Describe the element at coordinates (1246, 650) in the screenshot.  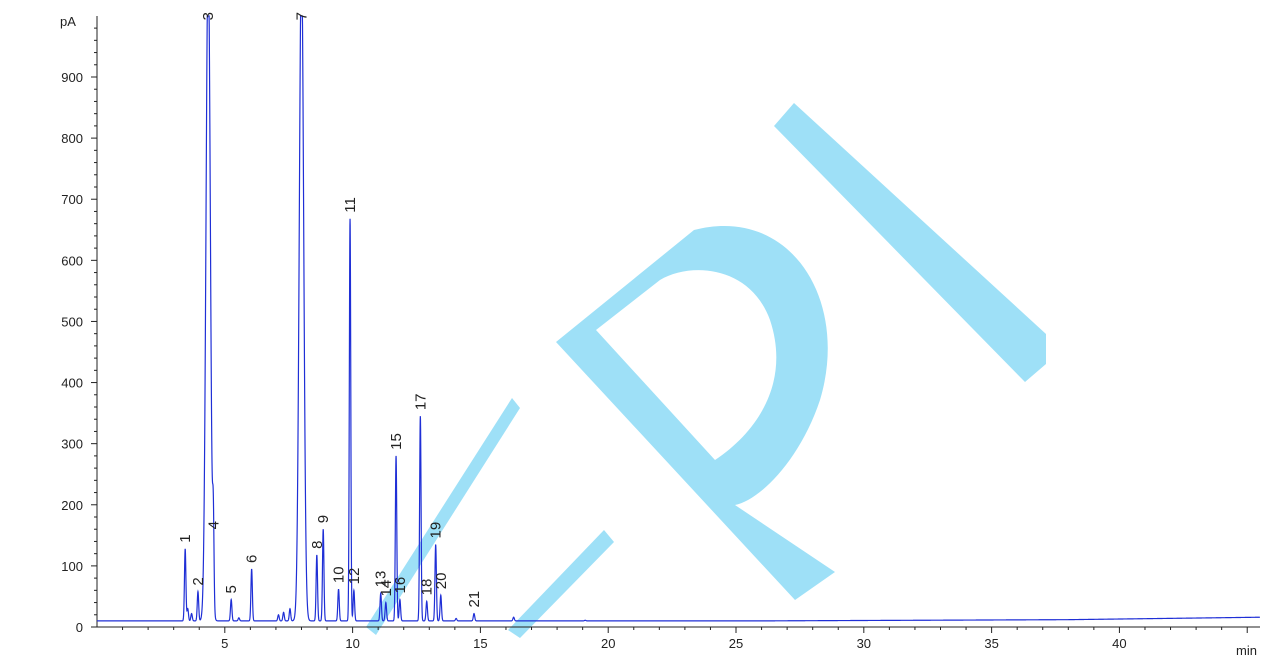
I see `x-axis-label: min` at that location.